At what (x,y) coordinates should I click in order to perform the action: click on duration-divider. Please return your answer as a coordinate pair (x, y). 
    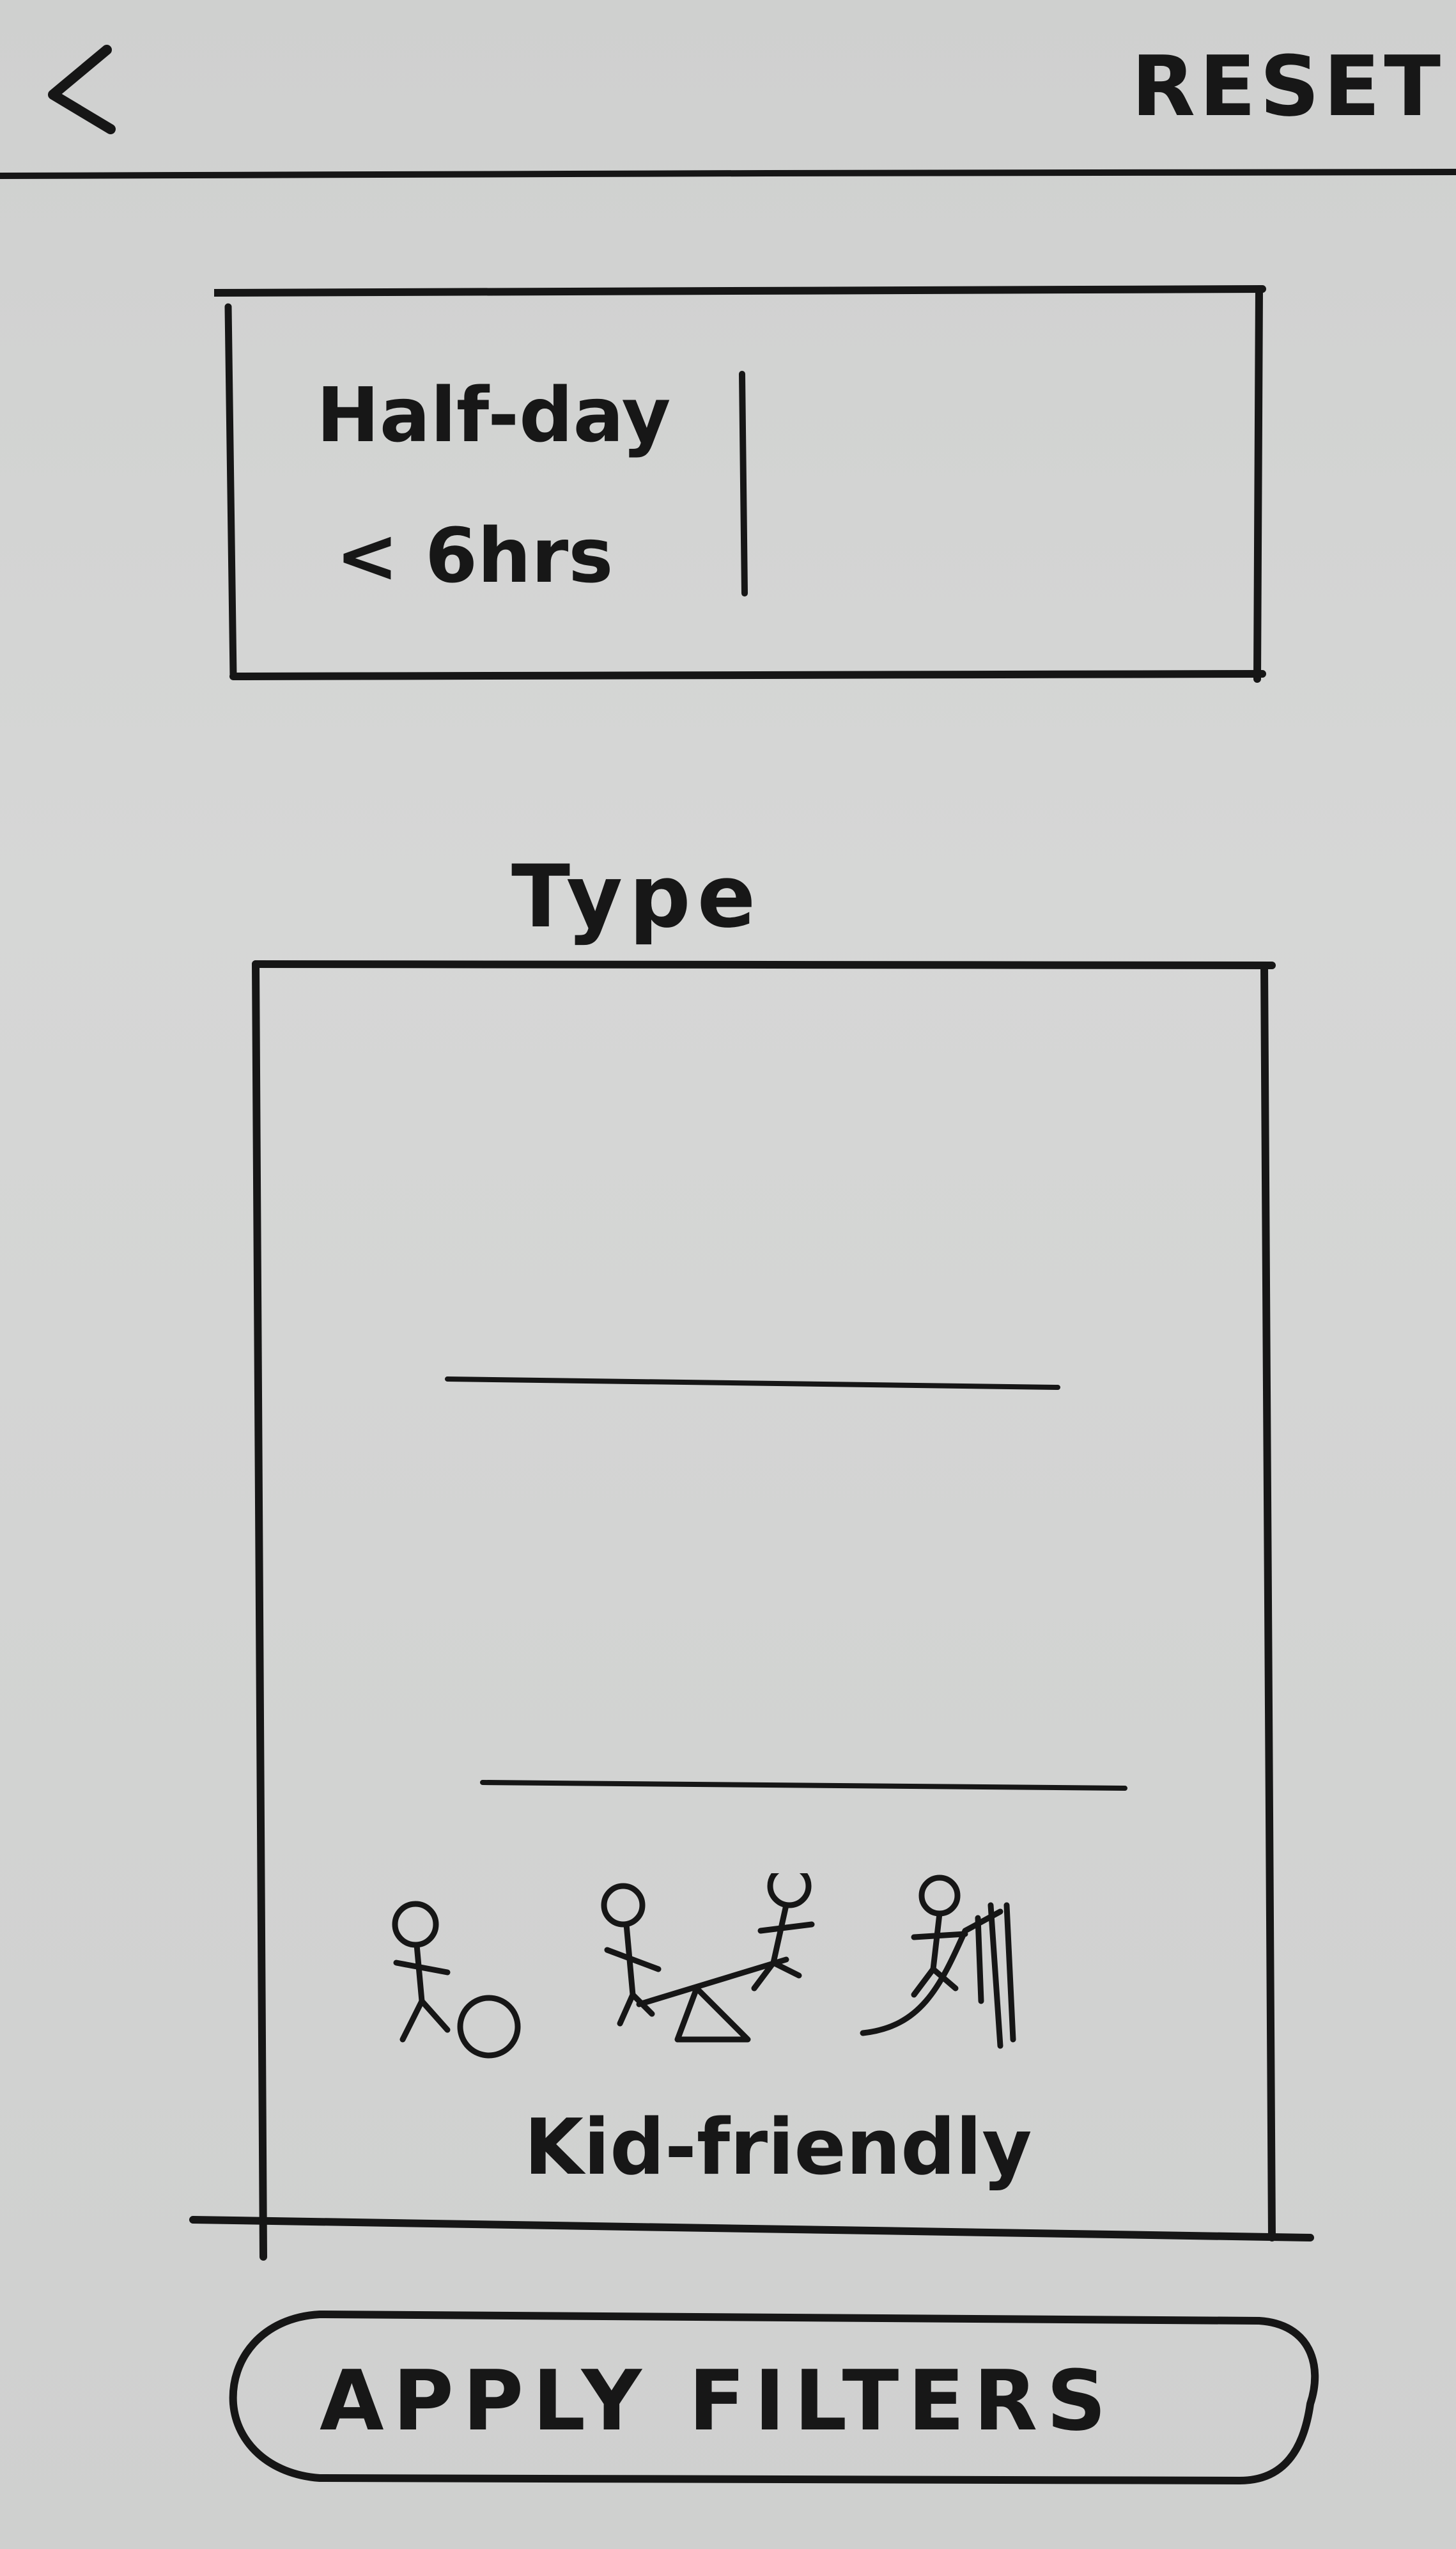
    Looking at the image, I should click on (743, 483).